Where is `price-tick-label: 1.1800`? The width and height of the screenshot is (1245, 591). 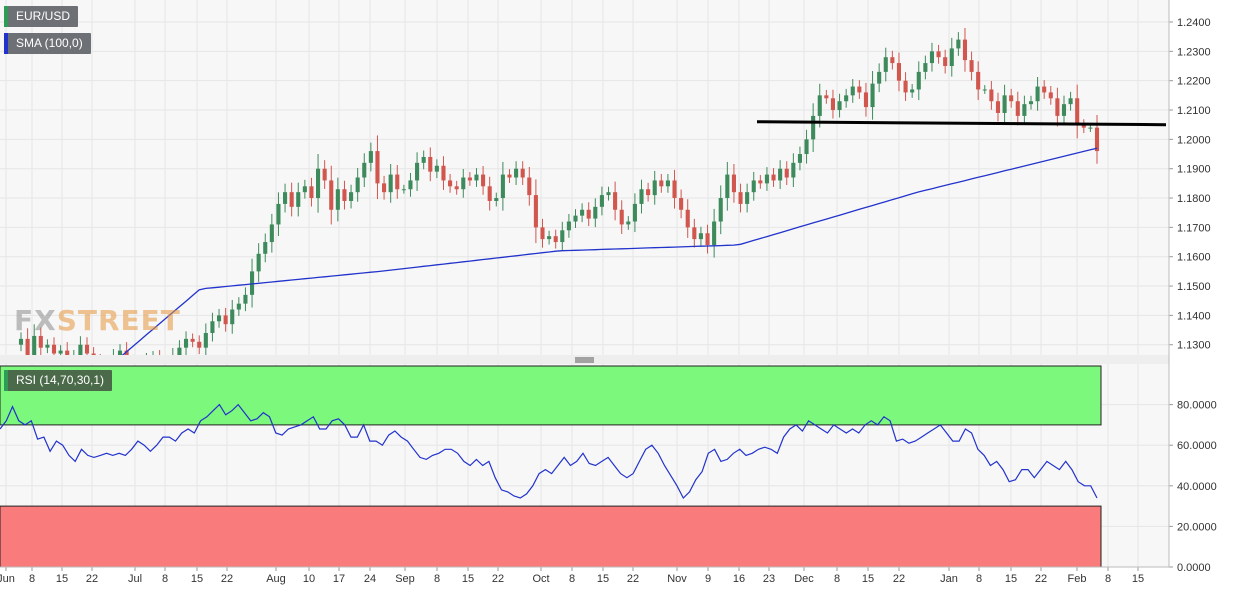 price-tick-label: 1.1800 is located at coordinates (1194, 199).